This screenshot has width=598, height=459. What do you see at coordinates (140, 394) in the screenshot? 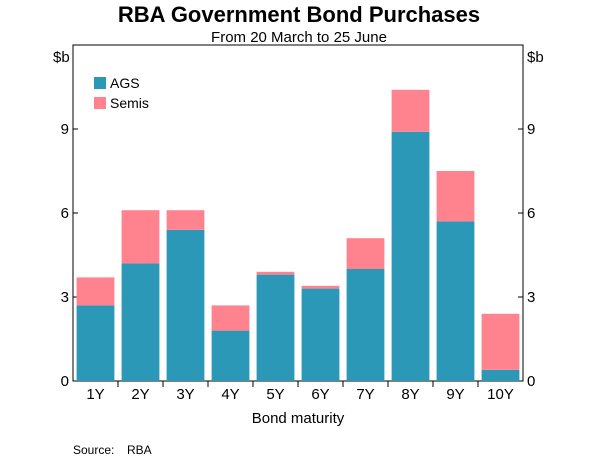
I see `x-tick-label-2y: 2Y` at bounding box center [140, 394].